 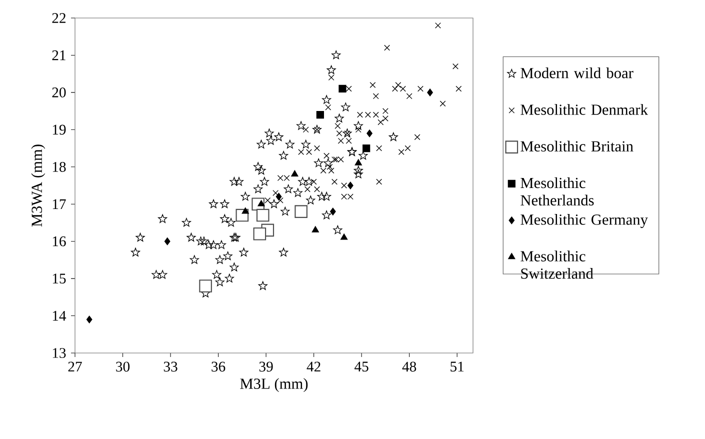 What do you see at coordinates (59, 353) in the screenshot?
I see `y-tick-label: 13` at bounding box center [59, 353].